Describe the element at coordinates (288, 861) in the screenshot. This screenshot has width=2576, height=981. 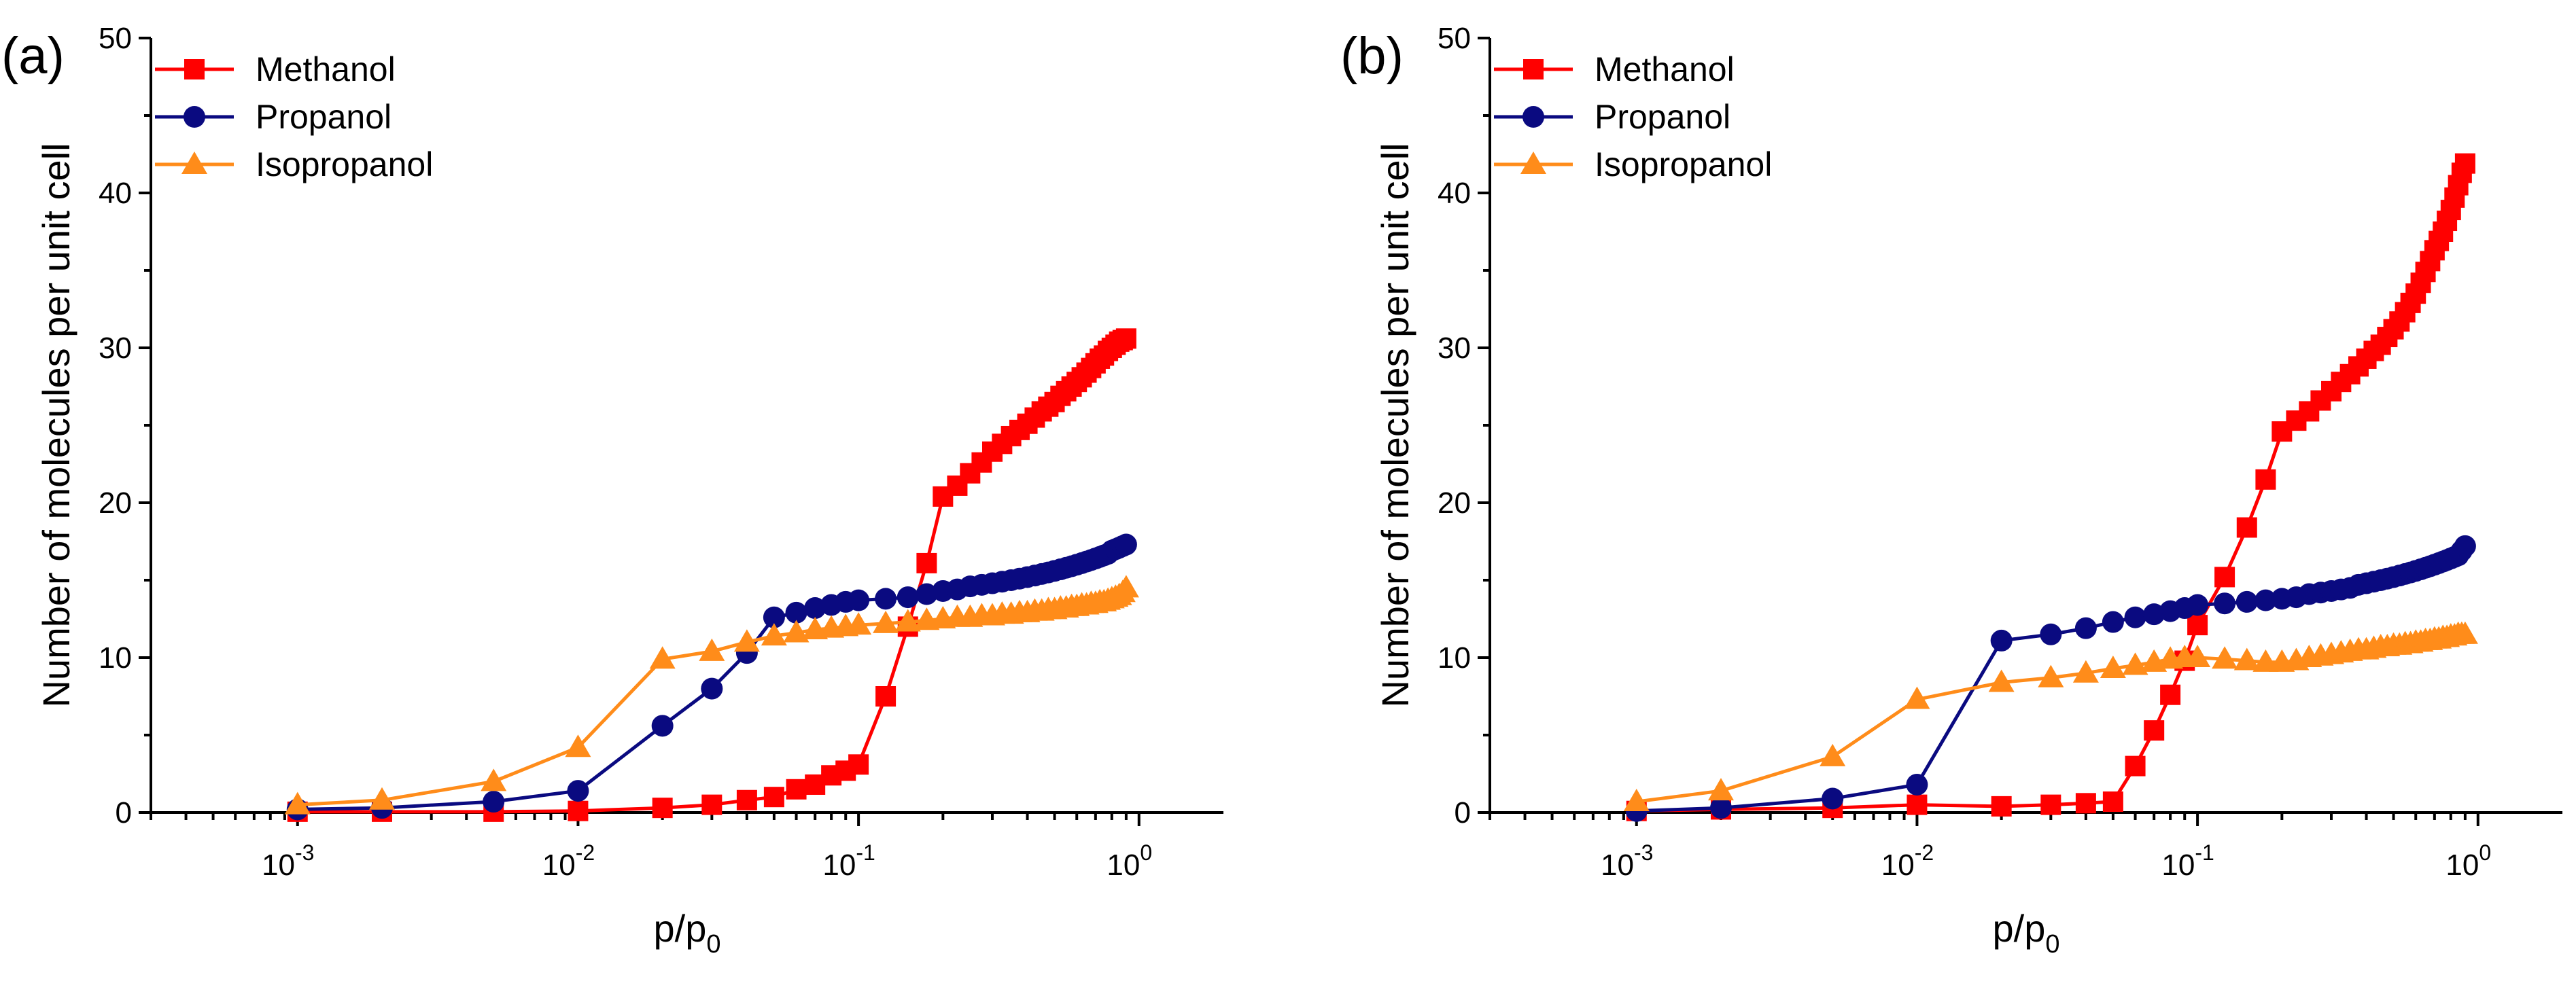
I see `x-tick-label: 10⁻³` at that location.